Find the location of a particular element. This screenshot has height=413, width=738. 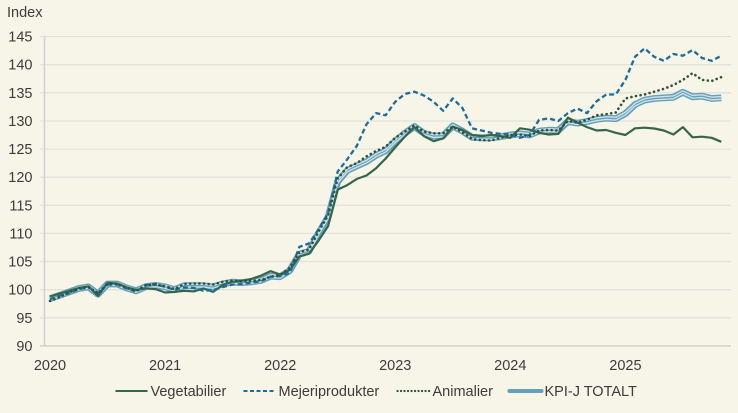

svg-text: 2023 is located at coordinates (395, 366).